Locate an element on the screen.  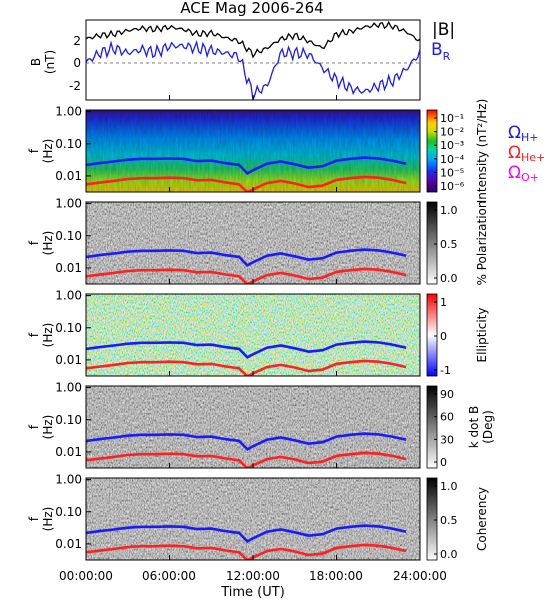
panel-coherency: 1.00 0.10 0.01 f (Hz) 1.0 0.5 0.0 Coherency is located at coordinates (258, 517).